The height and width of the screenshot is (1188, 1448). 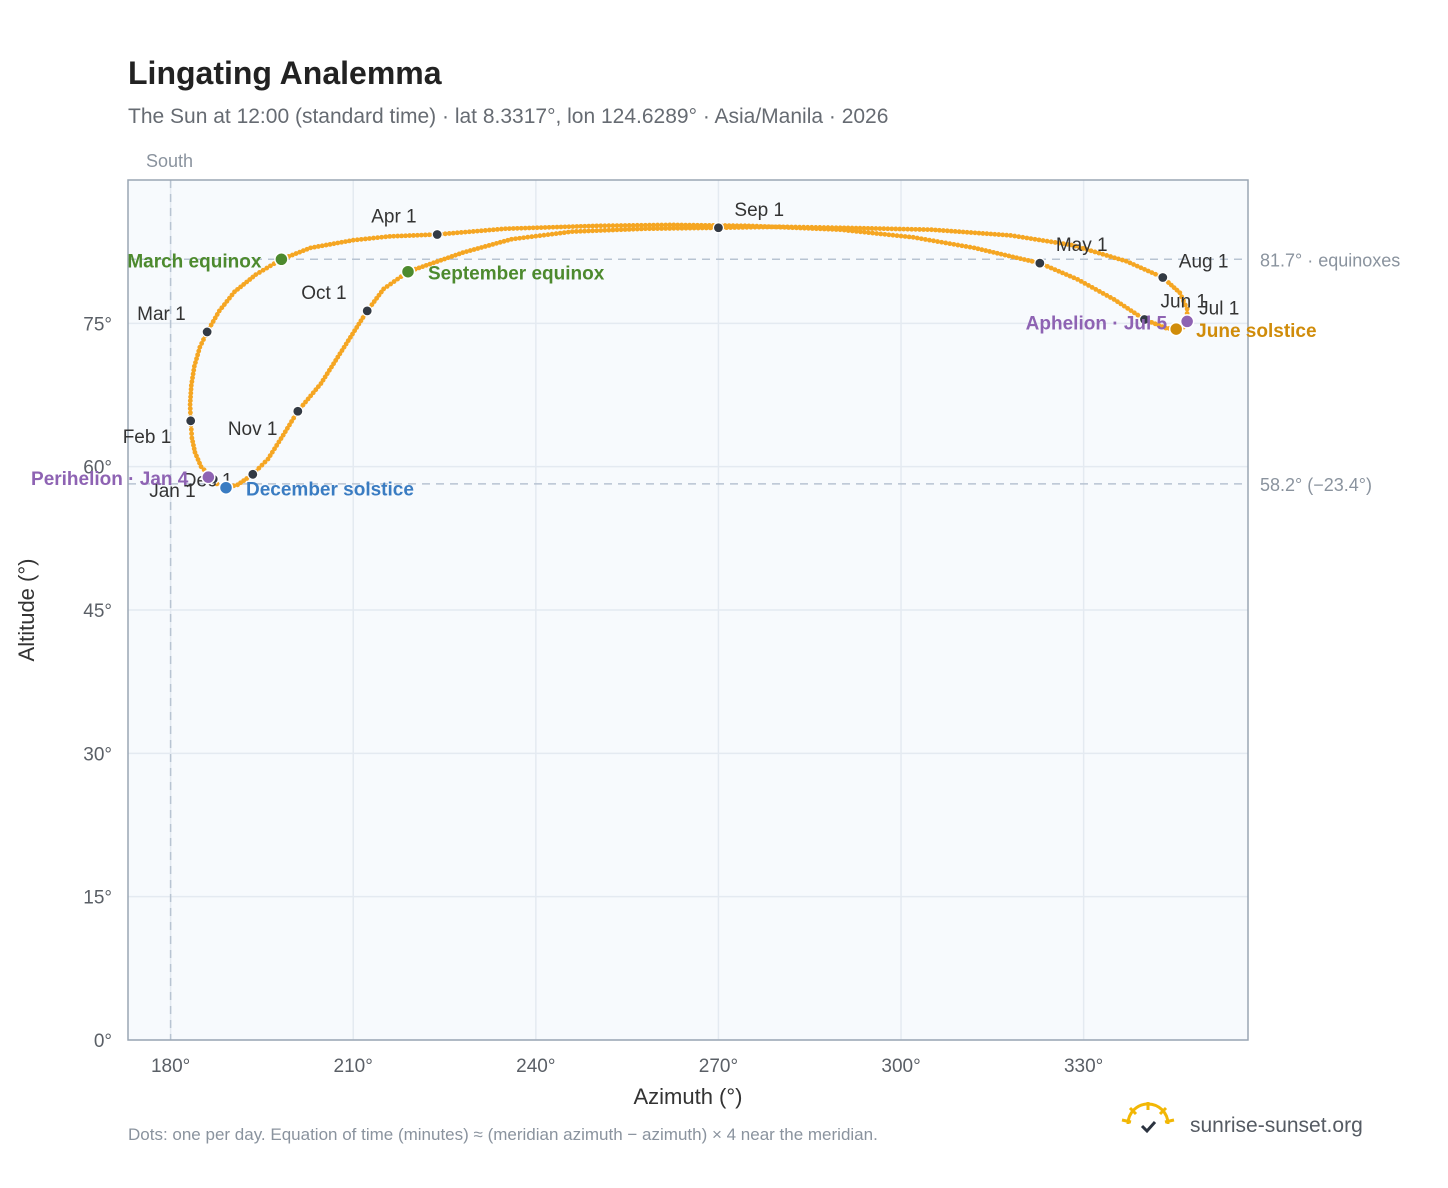 I want to click on y-tick-label: 15°, so click(x=97, y=898).